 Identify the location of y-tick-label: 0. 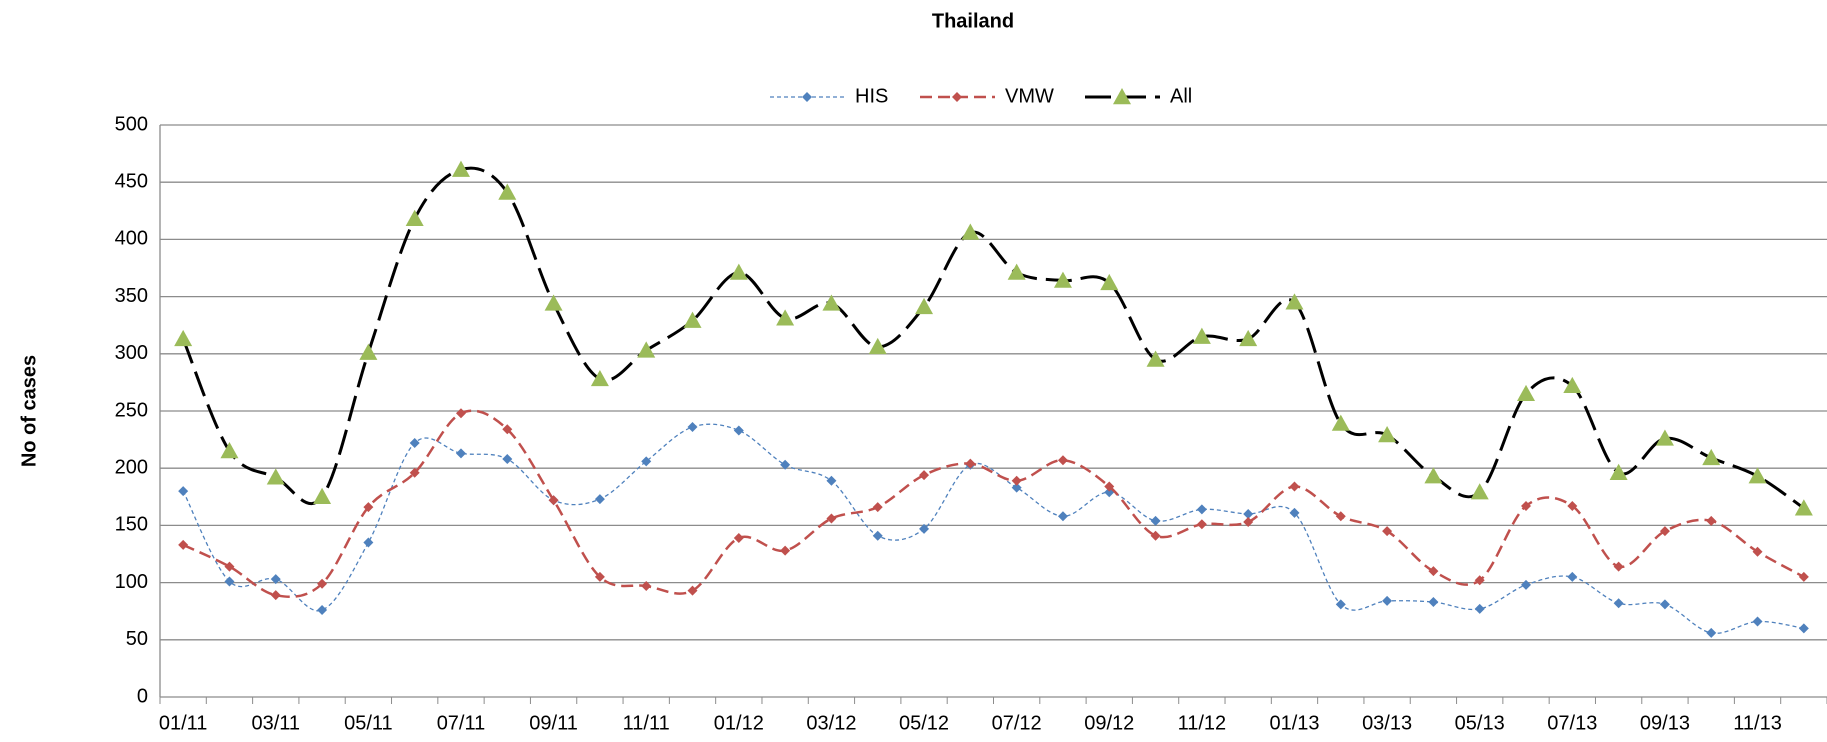
(142, 696).